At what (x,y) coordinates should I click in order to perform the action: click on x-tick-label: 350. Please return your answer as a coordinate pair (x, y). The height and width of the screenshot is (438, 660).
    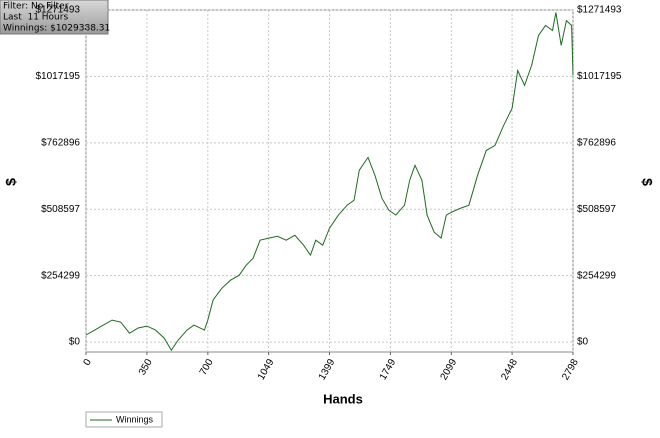
    Looking at the image, I should click on (146, 367).